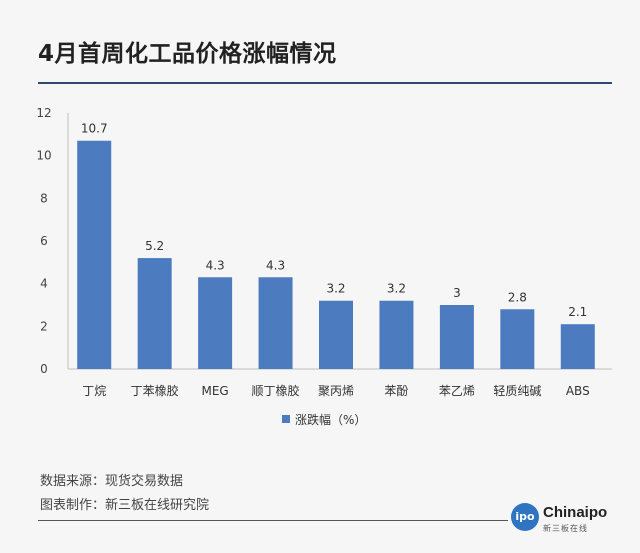 The height and width of the screenshot is (553, 640). I want to click on data-source-note: 数据来源：现货交易数据, so click(112, 481).